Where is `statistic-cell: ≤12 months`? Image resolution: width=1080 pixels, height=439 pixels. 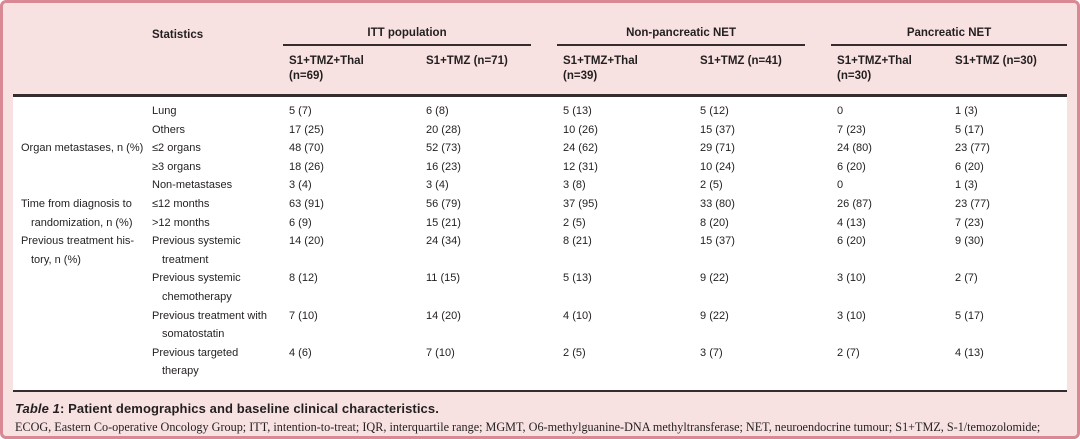 statistic-cell: ≤12 months is located at coordinates (214, 204).